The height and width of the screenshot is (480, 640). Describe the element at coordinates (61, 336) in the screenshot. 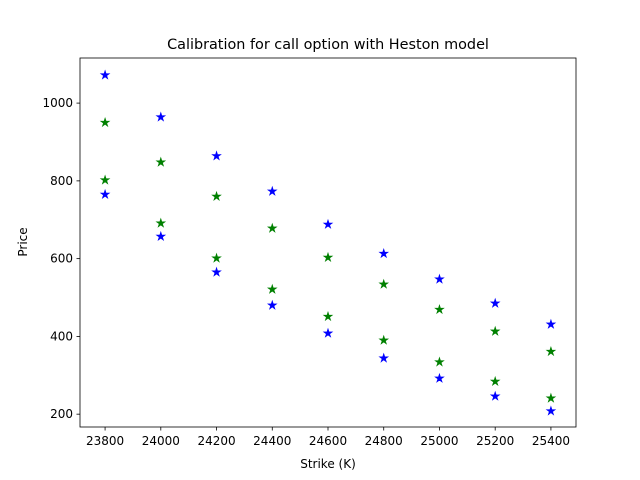

I see `y-tick-label: 400` at that location.